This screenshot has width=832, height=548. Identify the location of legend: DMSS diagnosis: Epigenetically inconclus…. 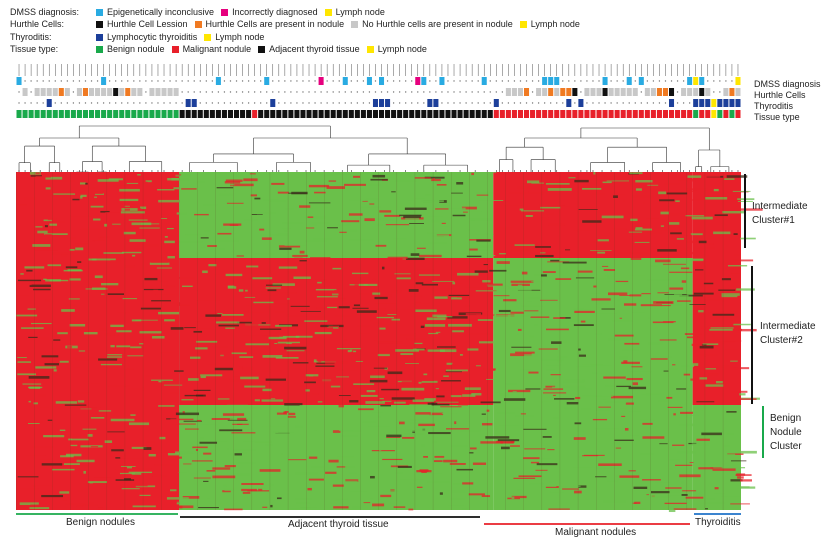
(298, 31).